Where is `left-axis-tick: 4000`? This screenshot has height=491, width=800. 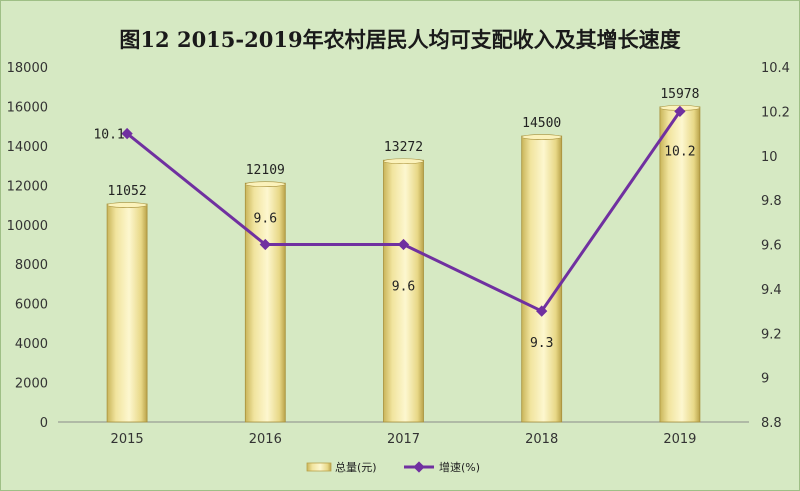 left-axis-tick: 4000 is located at coordinates (31, 344).